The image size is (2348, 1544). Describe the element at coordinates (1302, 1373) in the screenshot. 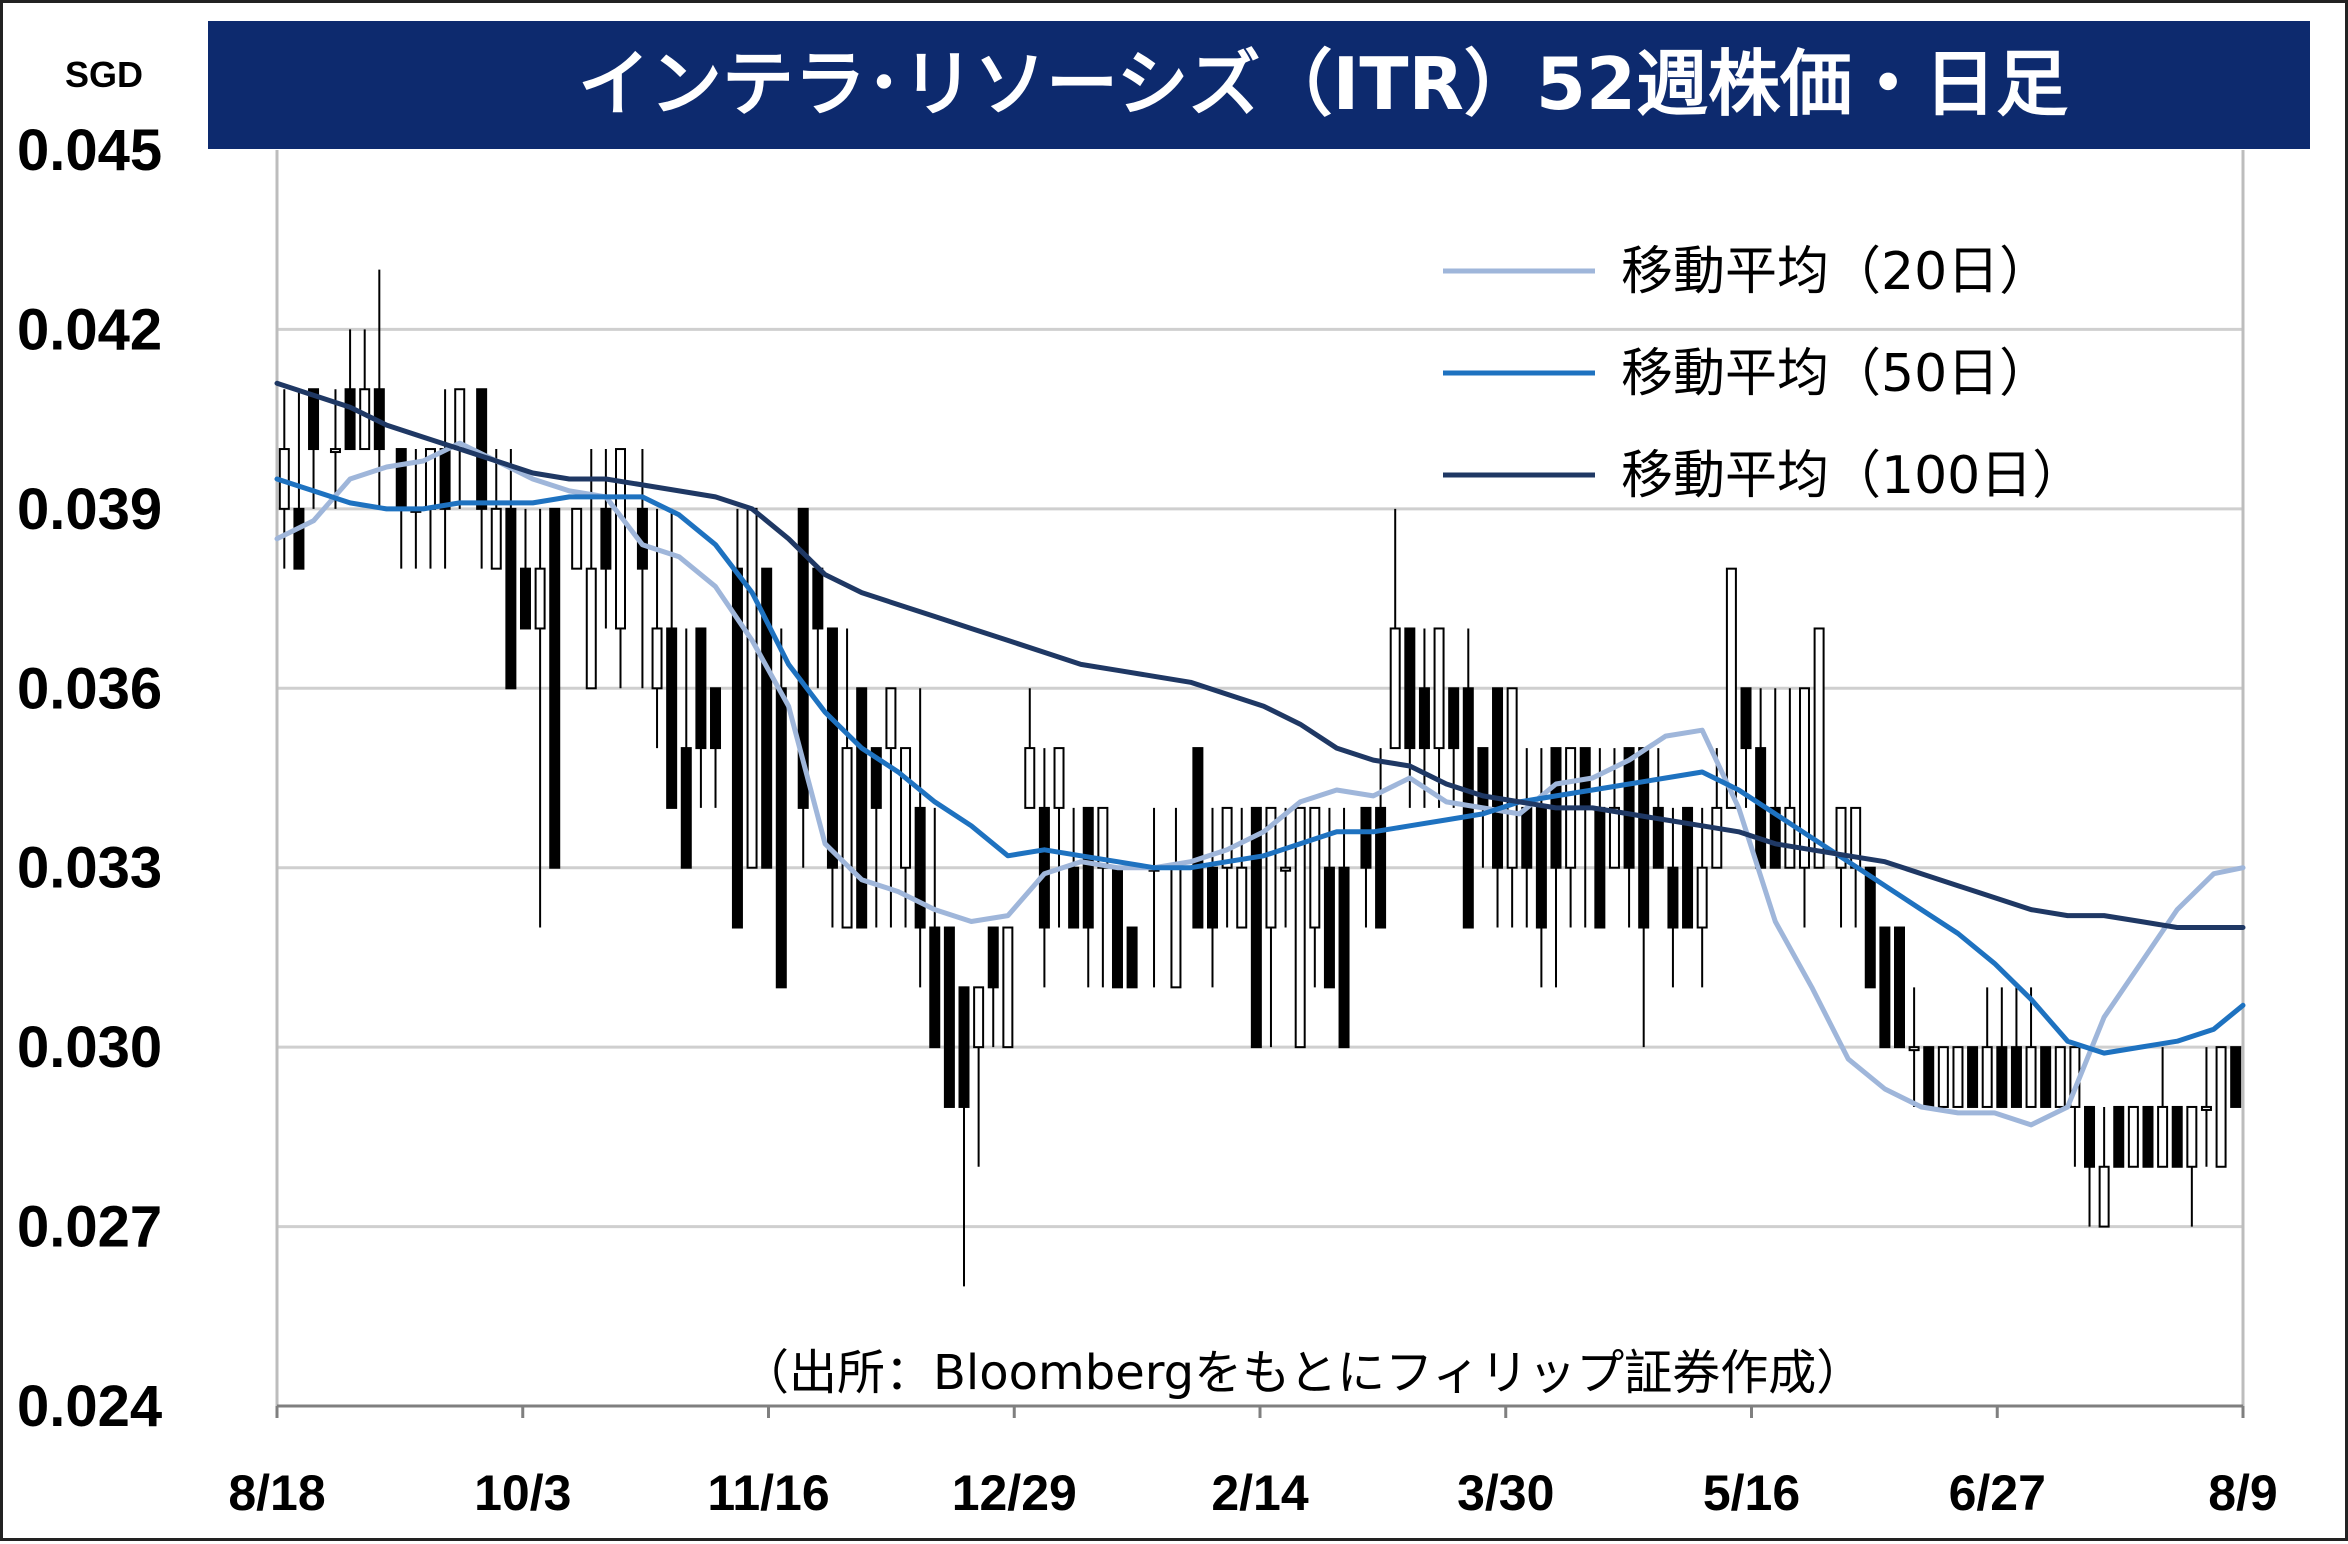

I see `source-note: （出所：Bloombergをもとにフィリップ証券作成）` at that location.